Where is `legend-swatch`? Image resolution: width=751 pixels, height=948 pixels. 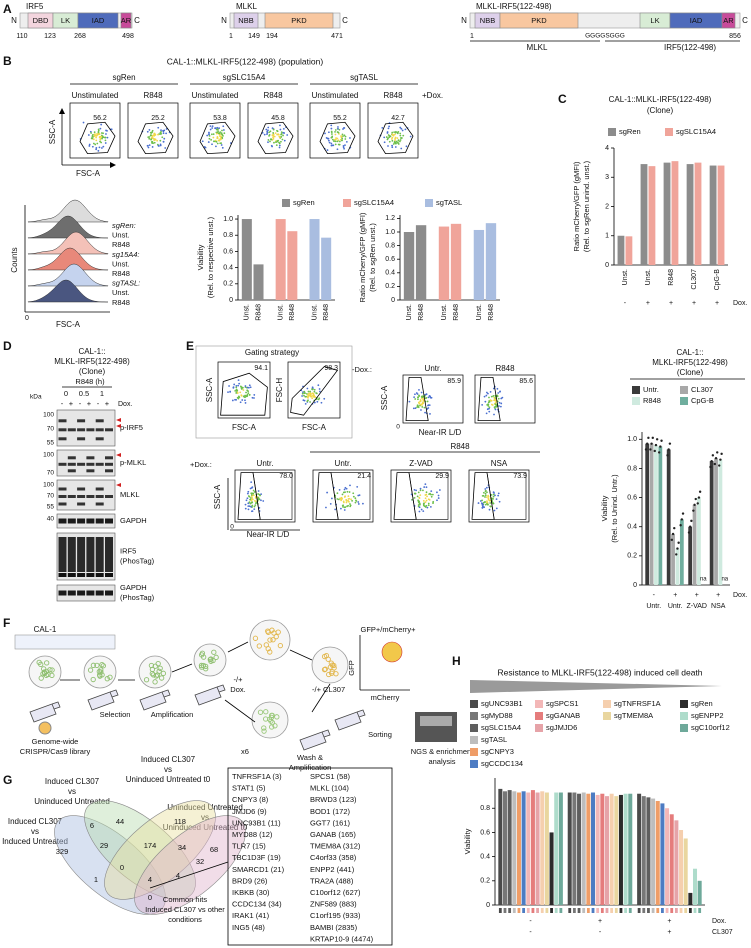
legend-swatch is located at coordinates (684, 728).